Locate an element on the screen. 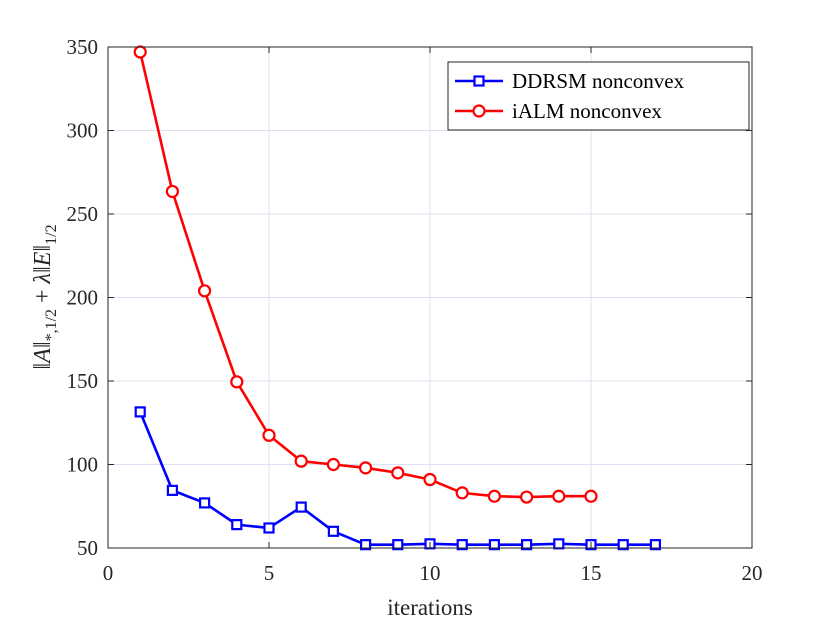 The width and height of the screenshot is (830, 623). svg-text: ‖A‖*,1/2 + λ‖E‖1/2 is located at coordinates (45, 296).